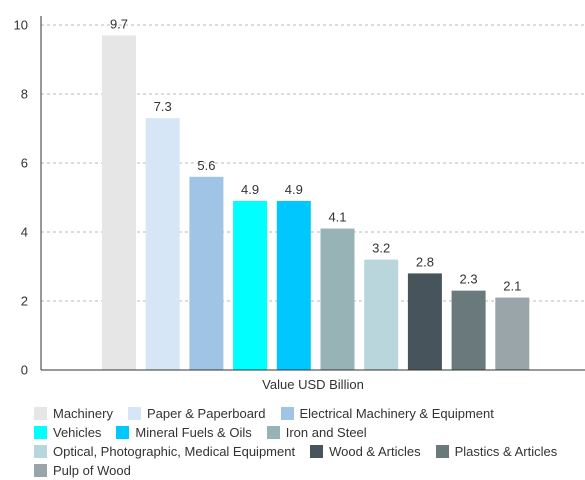  I want to click on data-label: 4.1, so click(337, 217).